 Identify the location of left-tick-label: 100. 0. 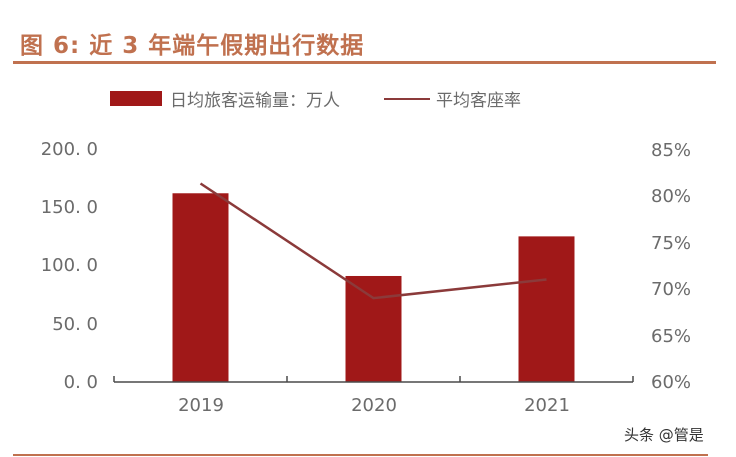
(69, 265).